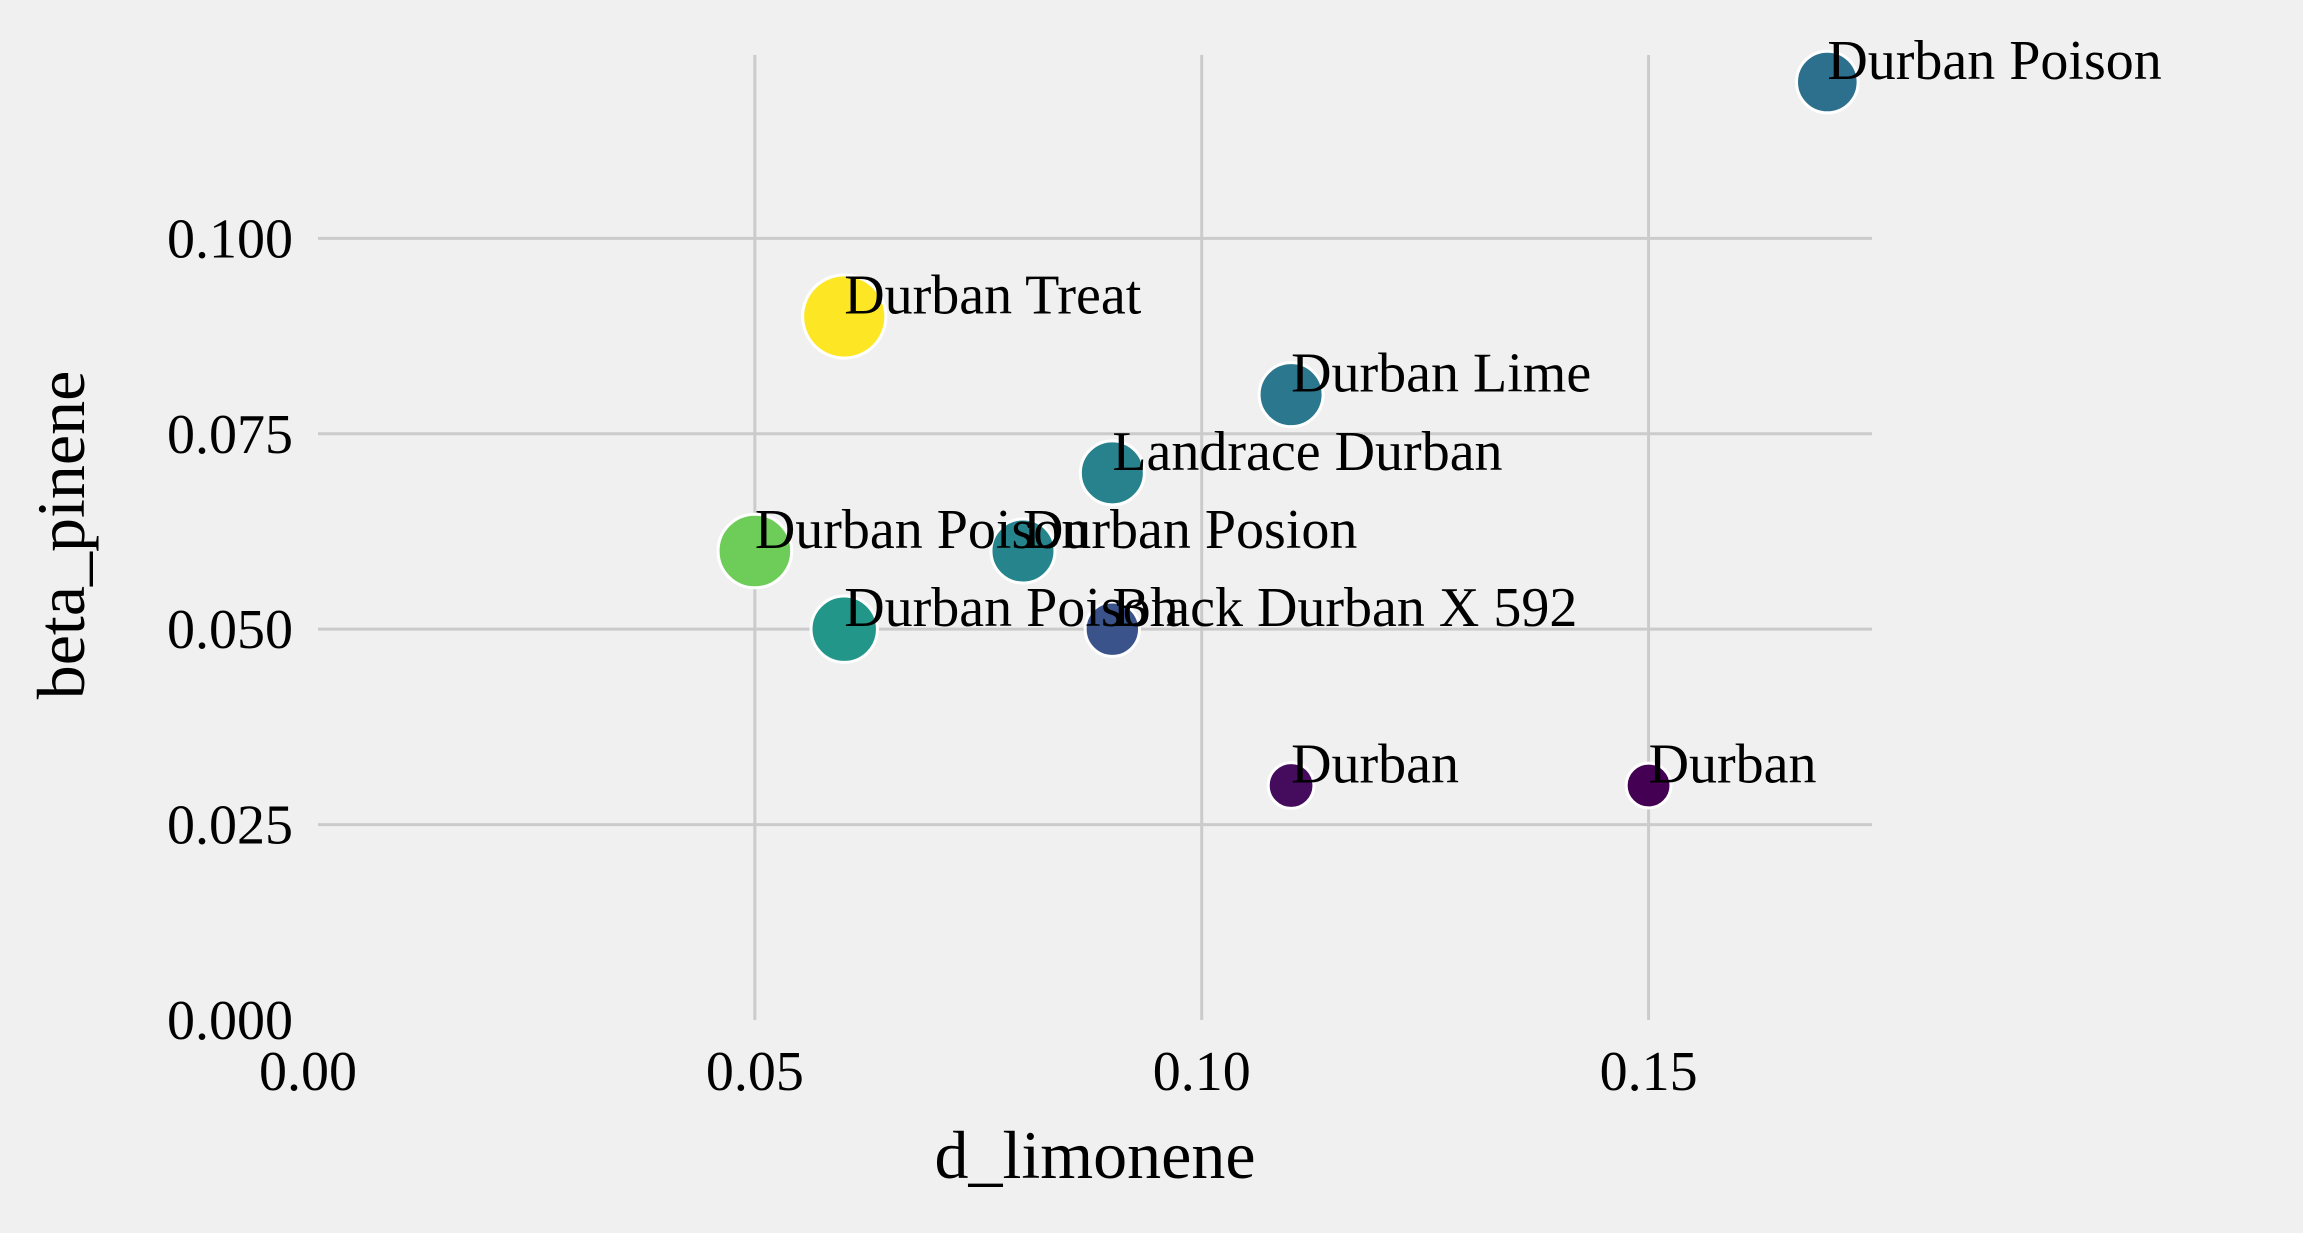 The image size is (2303, 1233). I want to click on point-label: Black Durban X 592, so click(1344, 608).